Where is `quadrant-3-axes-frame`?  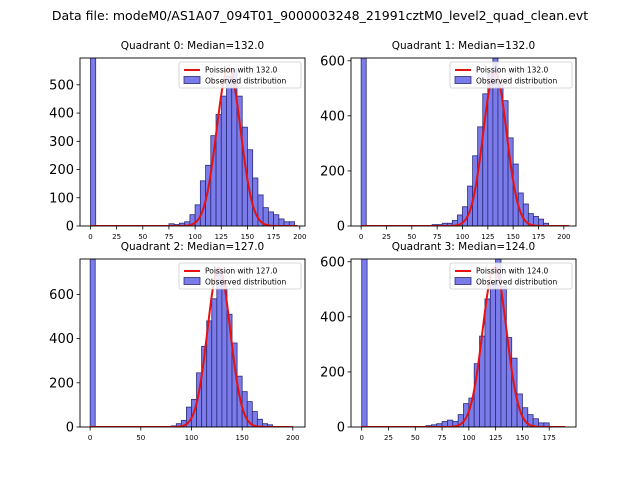
quadrant-3-axes-frame is located at coordinates (463, 343).